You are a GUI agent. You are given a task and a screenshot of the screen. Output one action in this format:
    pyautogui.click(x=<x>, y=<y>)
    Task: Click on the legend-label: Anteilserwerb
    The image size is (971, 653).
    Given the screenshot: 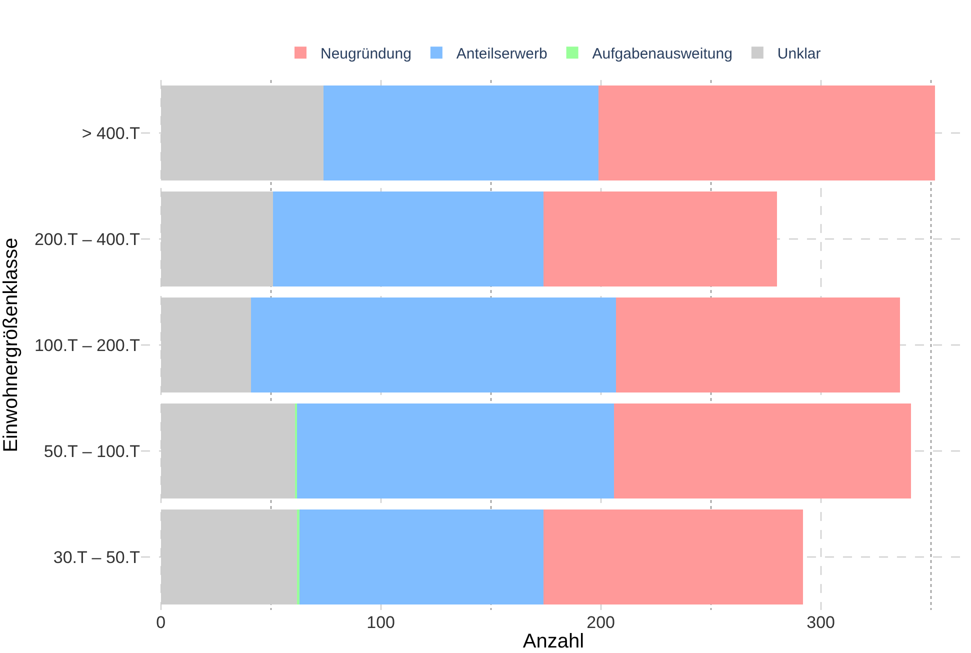 What is the action you would take?
    pyautogui.click(x=502, y=54)
    